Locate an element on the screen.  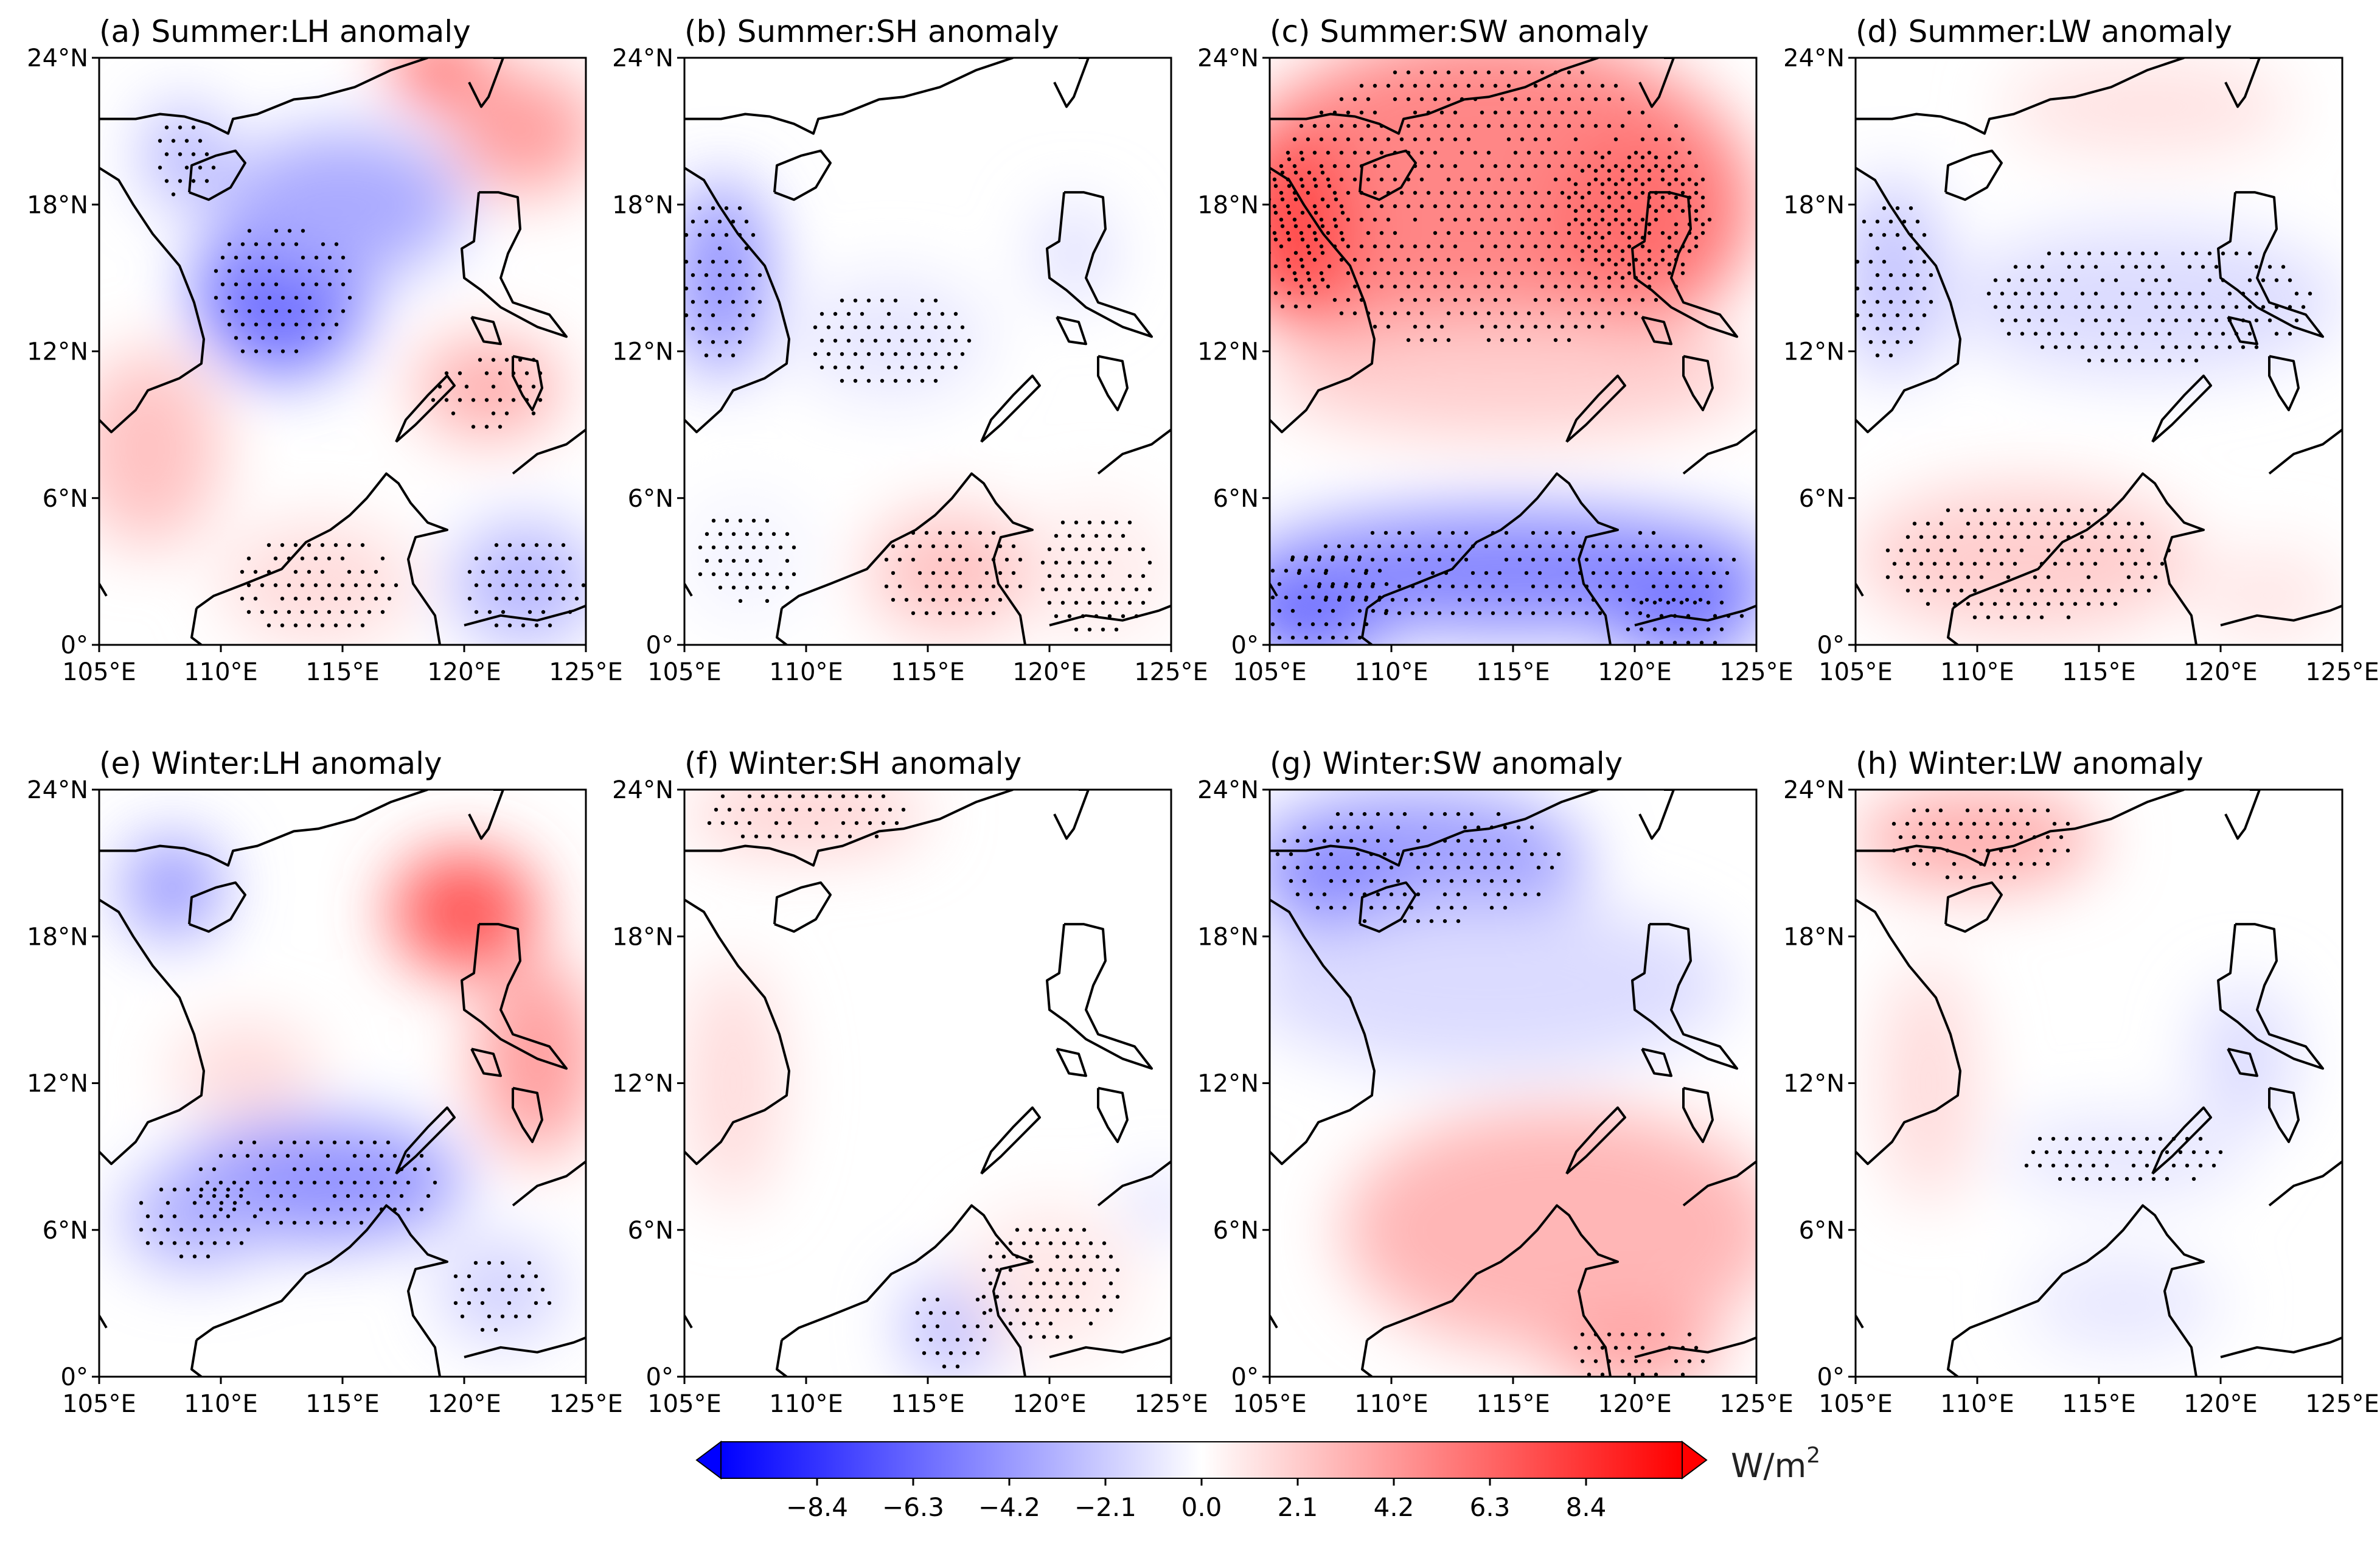
anomaly-region is located at coordinates (891, 338).